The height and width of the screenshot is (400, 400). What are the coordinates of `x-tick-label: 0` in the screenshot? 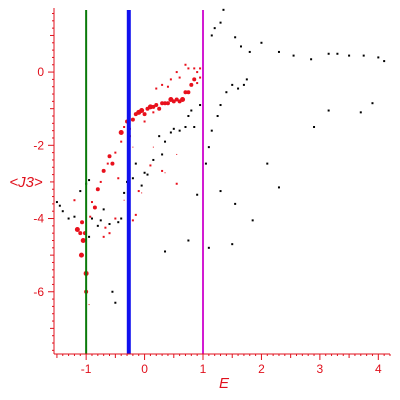 It's located at (144, 369).